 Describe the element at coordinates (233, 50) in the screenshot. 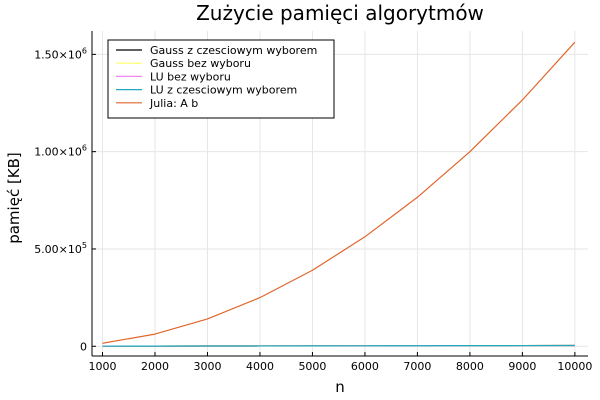

I see `legend-label: Gauss z czesciowym wyborem` at that location.